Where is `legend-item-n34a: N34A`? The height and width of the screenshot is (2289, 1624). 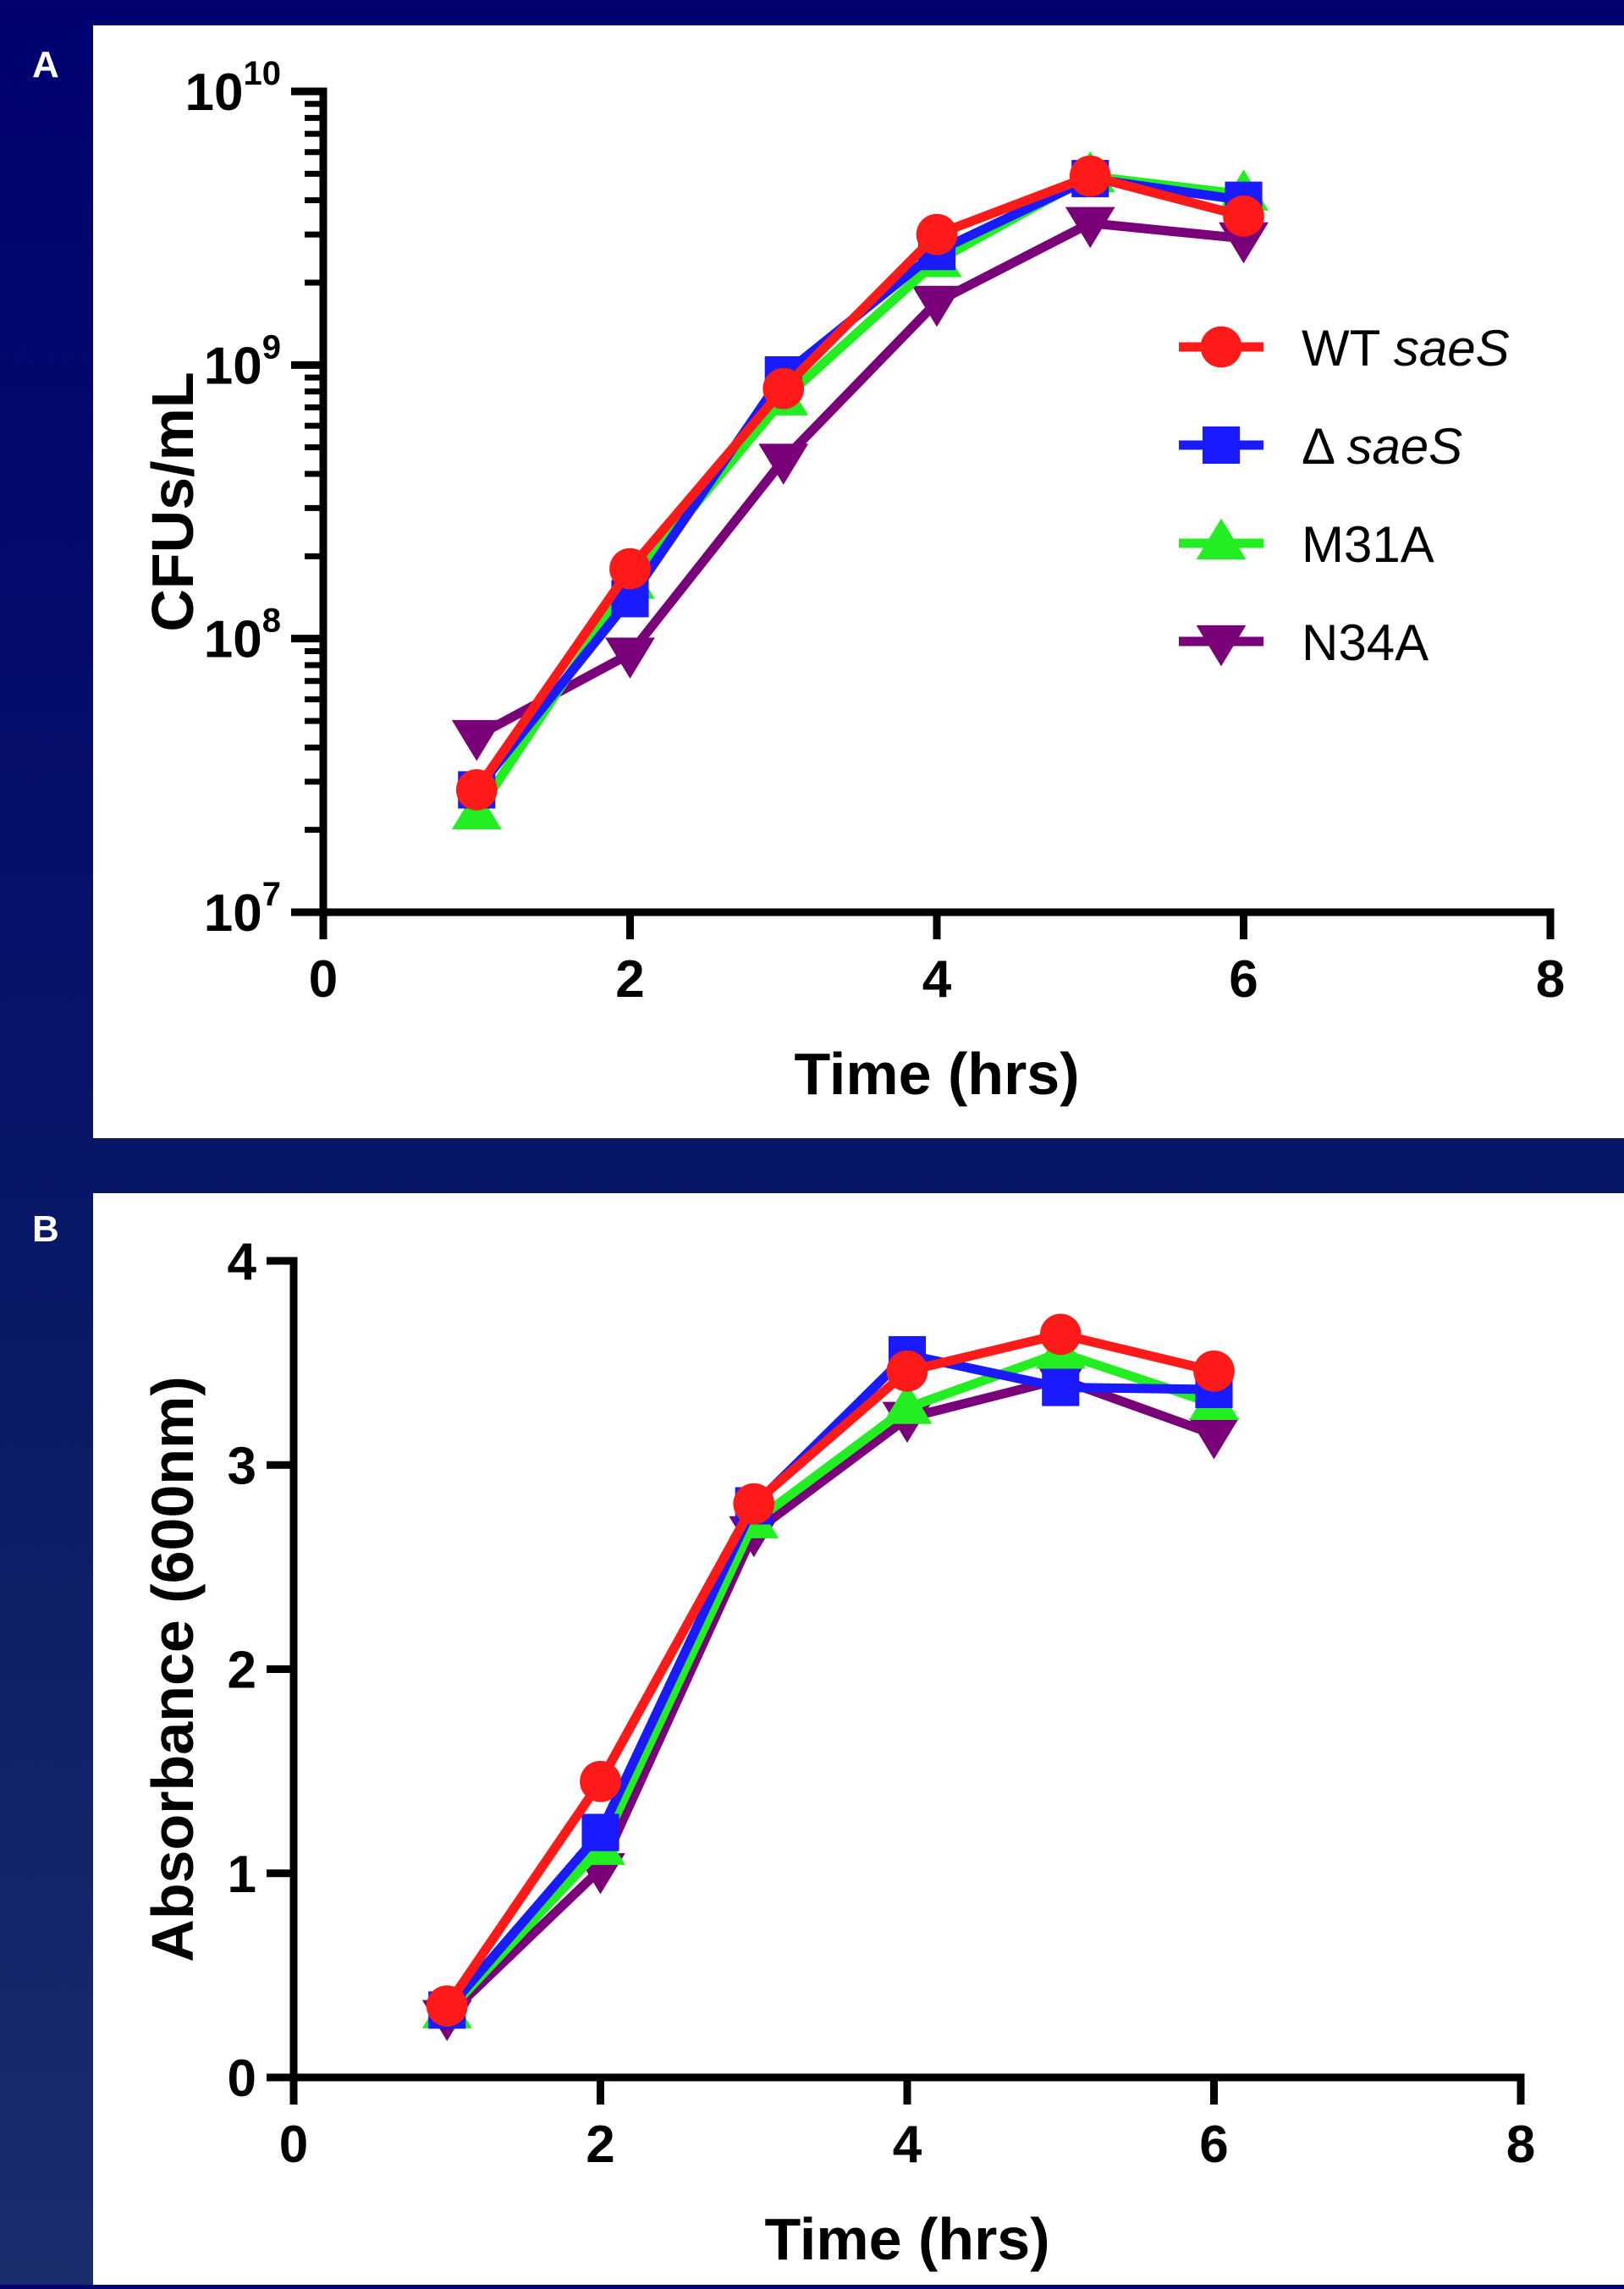
legend-item-n34a: N34A is located at coordinates (1304, 642).